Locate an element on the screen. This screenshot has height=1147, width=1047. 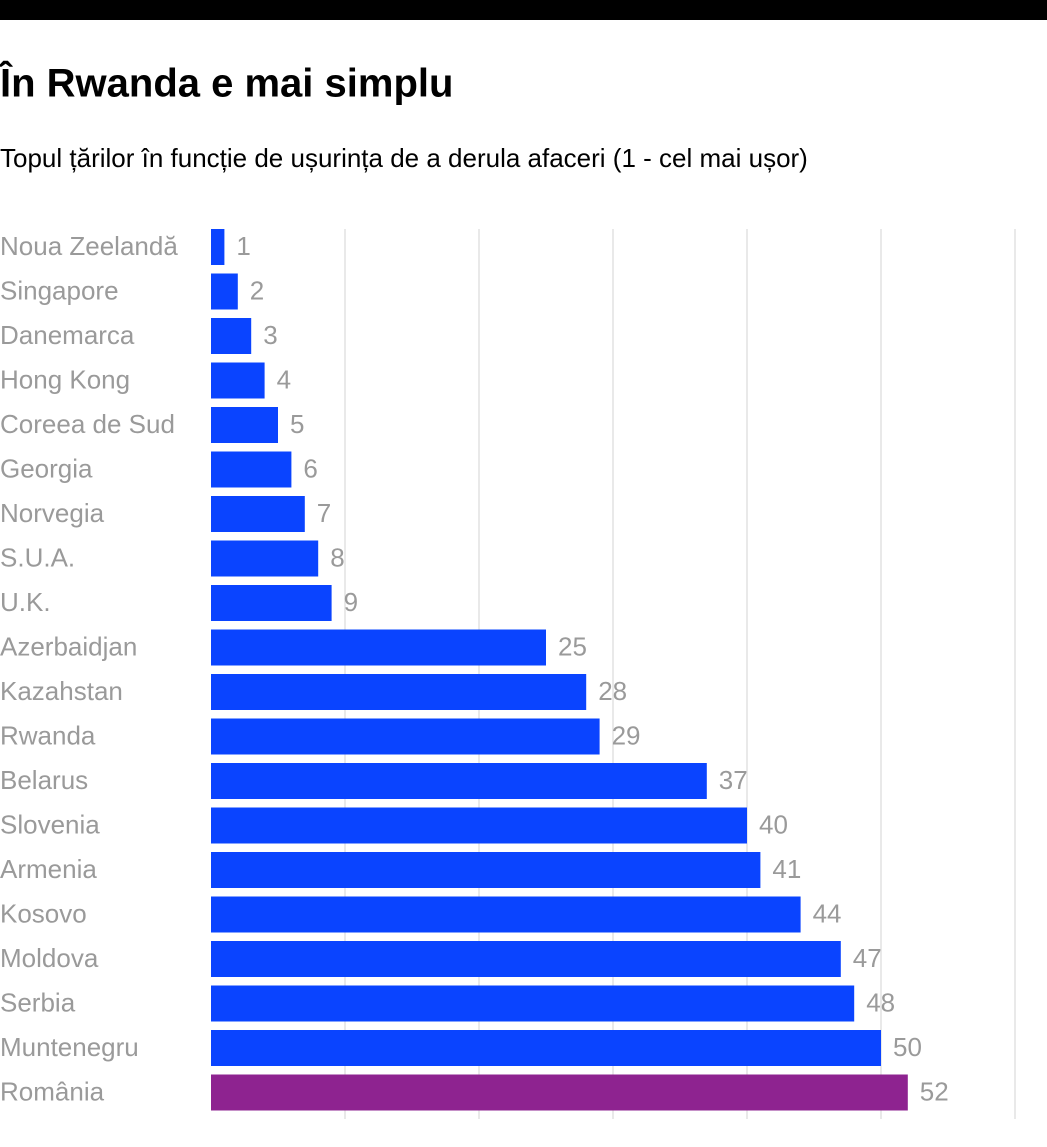
value-label: 52 is located at coordinates (934, 1091).